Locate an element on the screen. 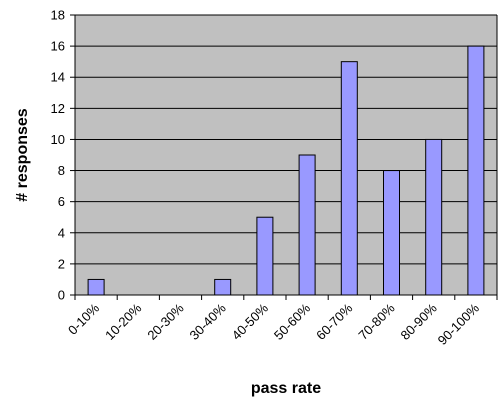 The width and height of the screenshot is (500, 405). bar-50-60% is located at coordinates (307, 225).